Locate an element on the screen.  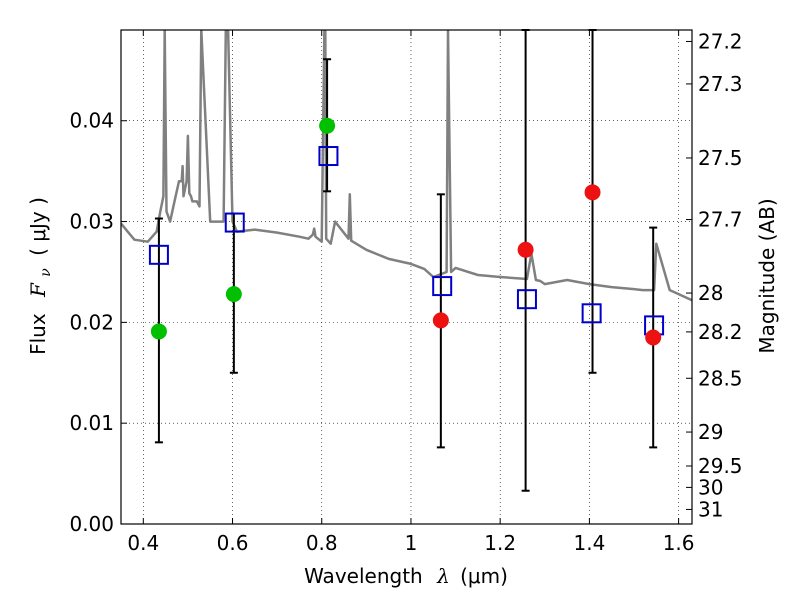
right-tick-label: 30 is located at coordinates (710, 487).